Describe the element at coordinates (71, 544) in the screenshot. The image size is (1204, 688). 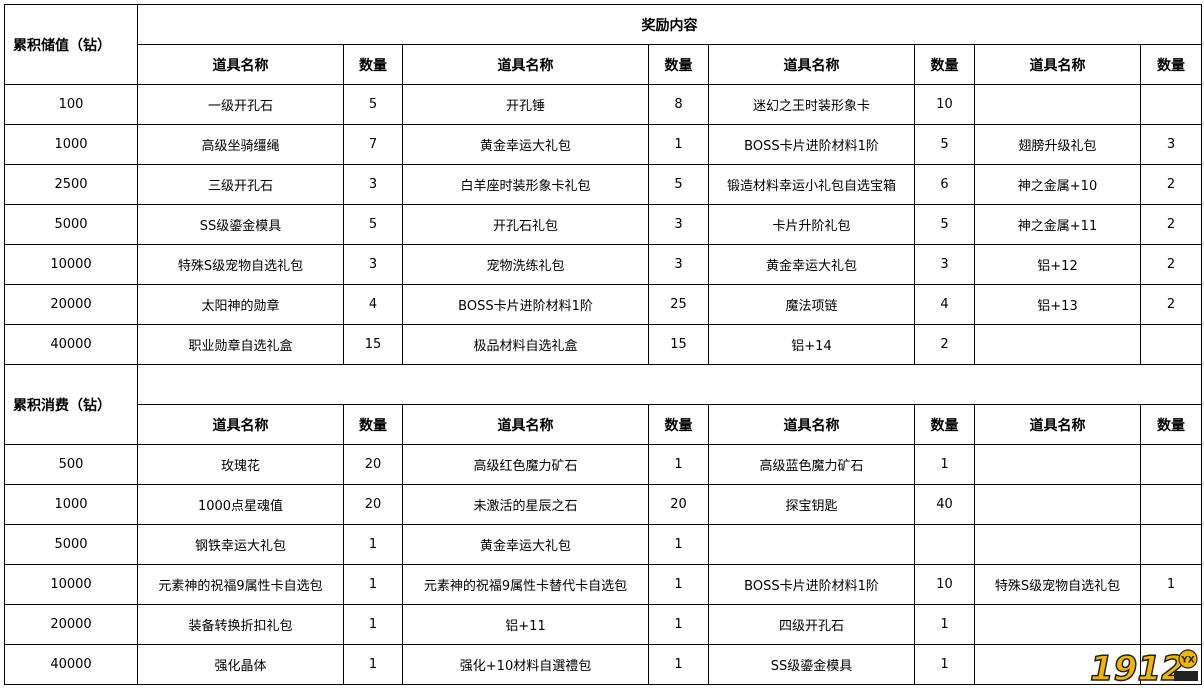
I see `threshold-cell: 5000` at that location.